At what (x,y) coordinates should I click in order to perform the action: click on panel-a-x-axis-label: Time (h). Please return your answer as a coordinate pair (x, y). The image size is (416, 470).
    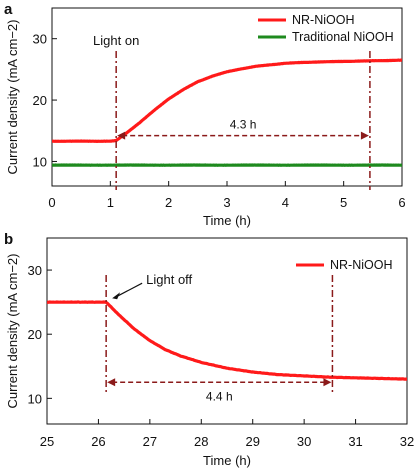
    Looking at the image, I should click on (227, 220).